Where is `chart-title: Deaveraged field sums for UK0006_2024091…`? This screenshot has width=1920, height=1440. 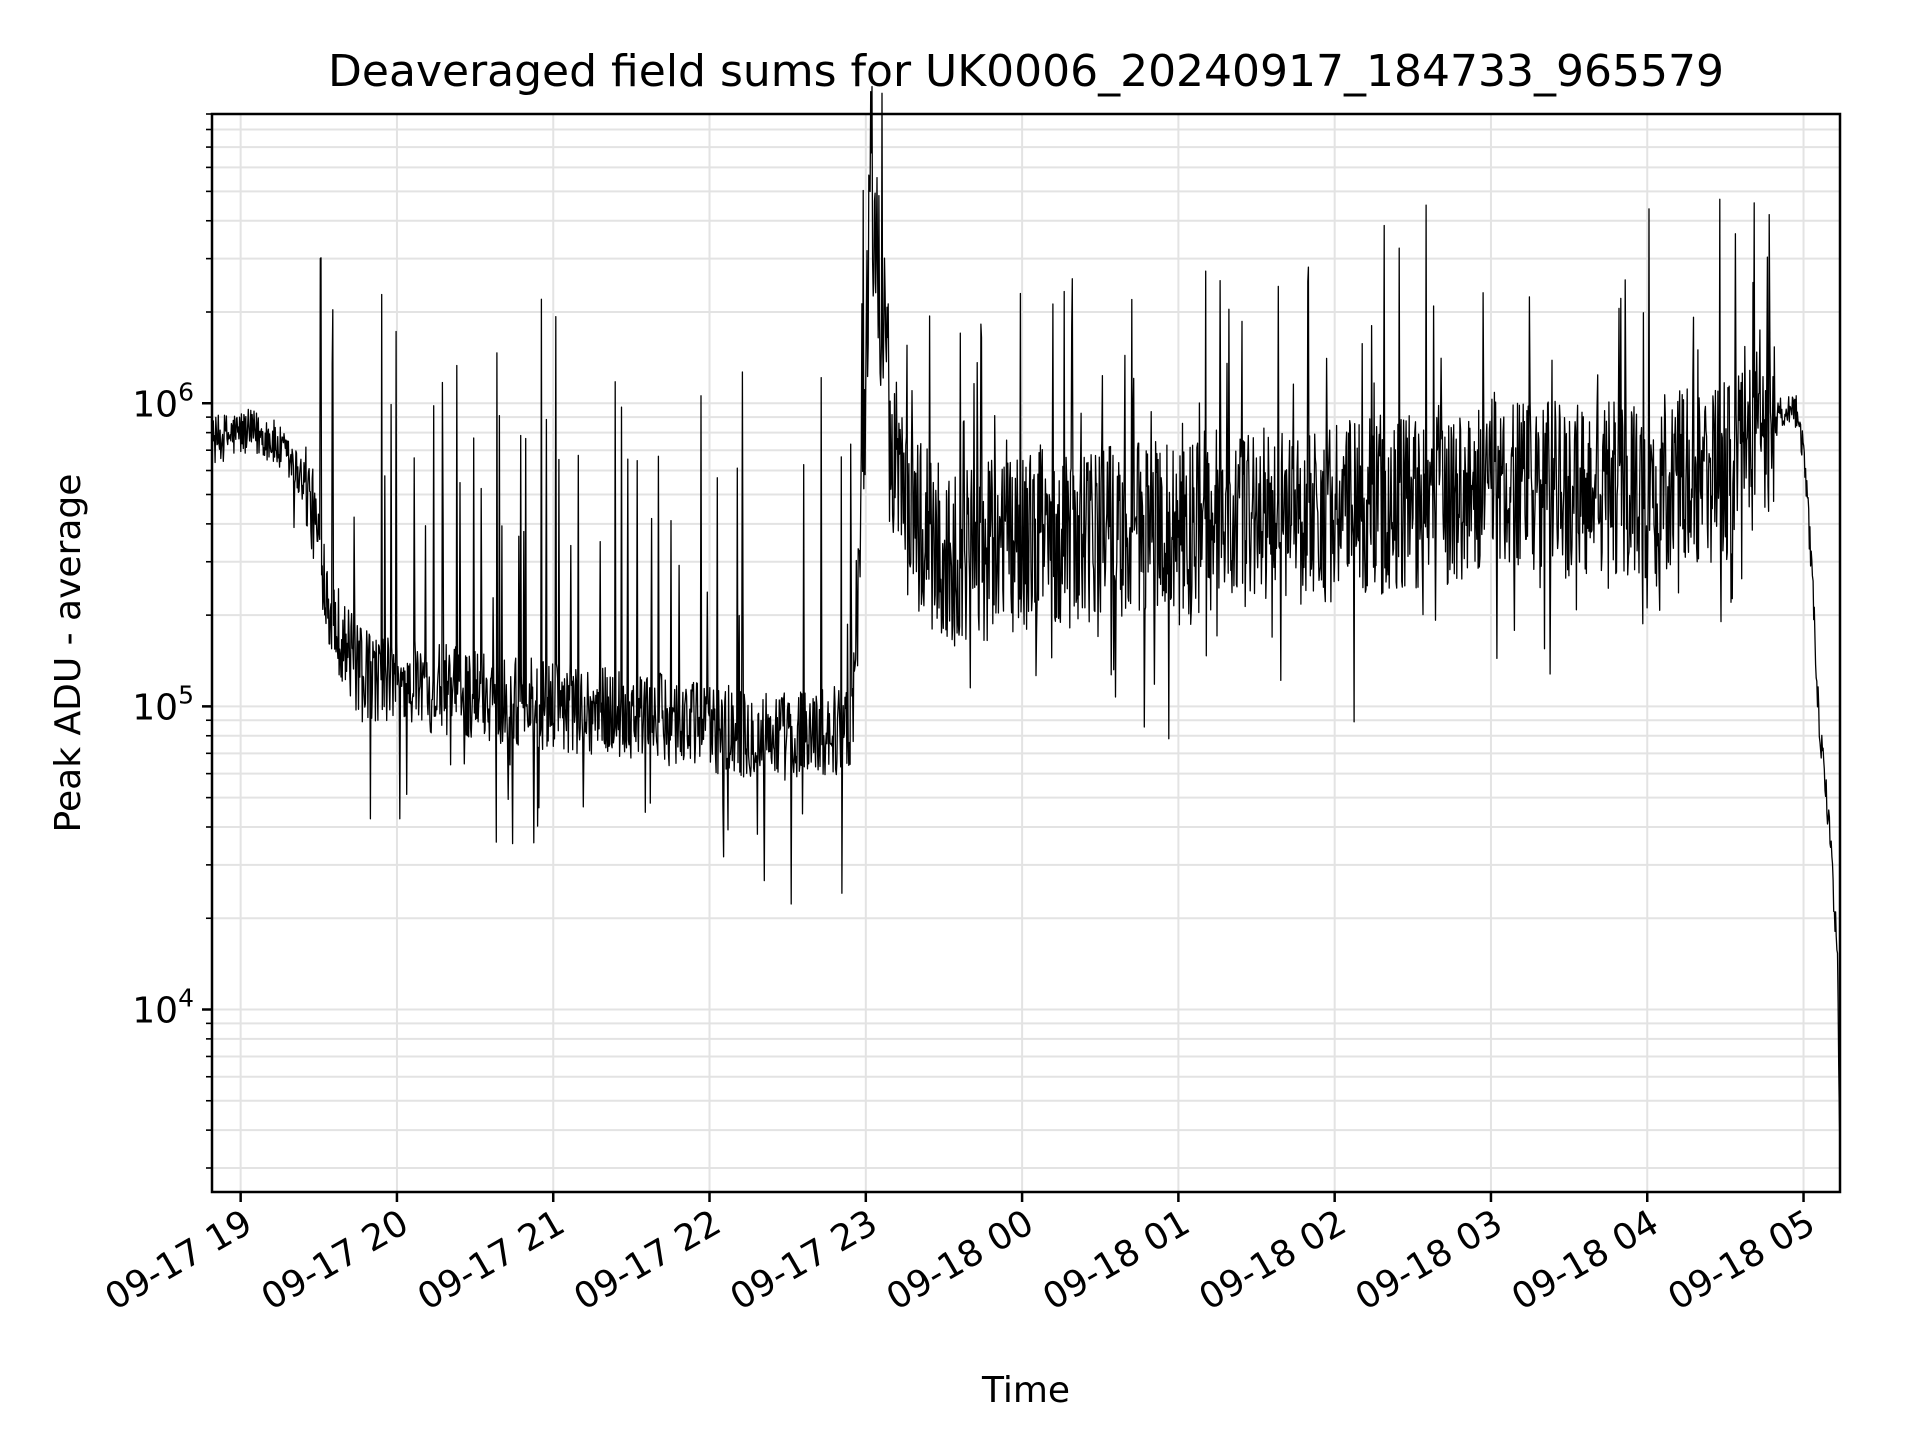
chart-title: Deaveraged field sums for UK0006_2024091… is located at coordinates (1026, 71).